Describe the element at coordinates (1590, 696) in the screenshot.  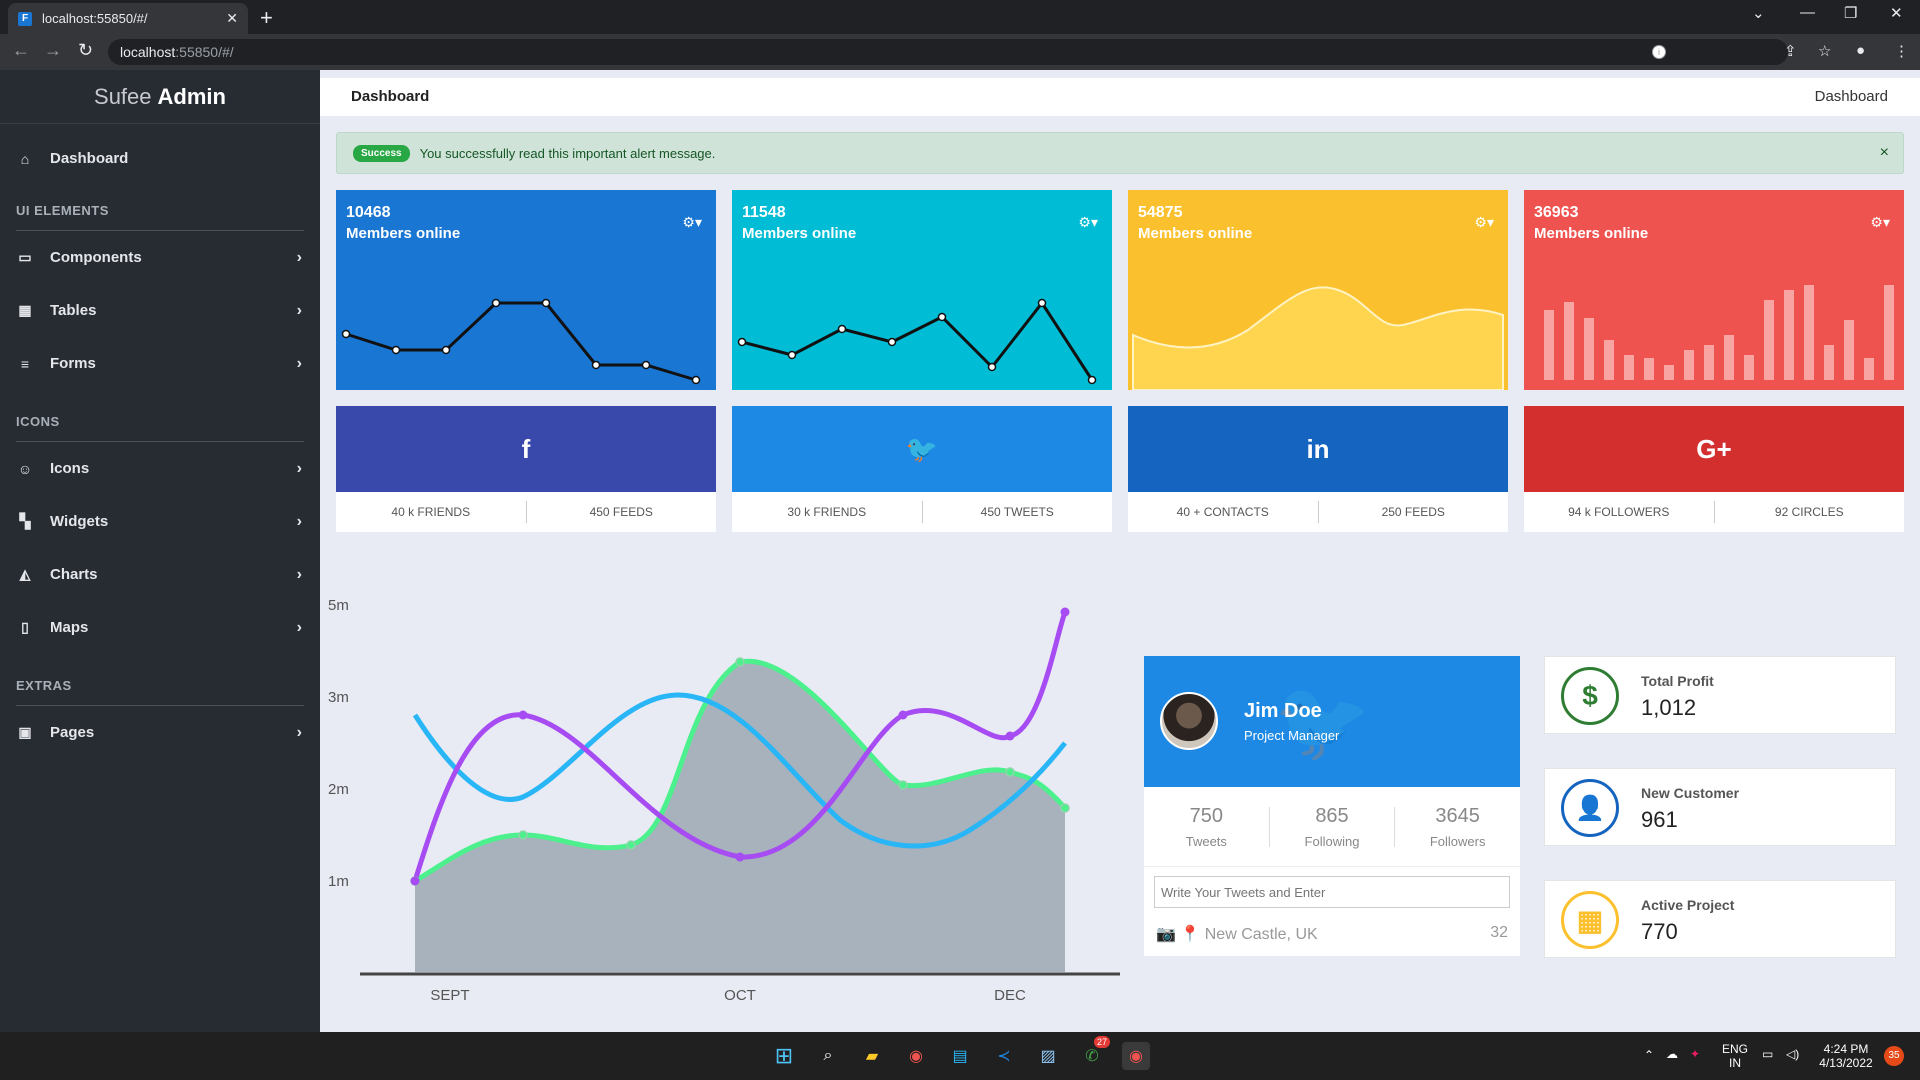
I see `dollar-icon: $` at that location.